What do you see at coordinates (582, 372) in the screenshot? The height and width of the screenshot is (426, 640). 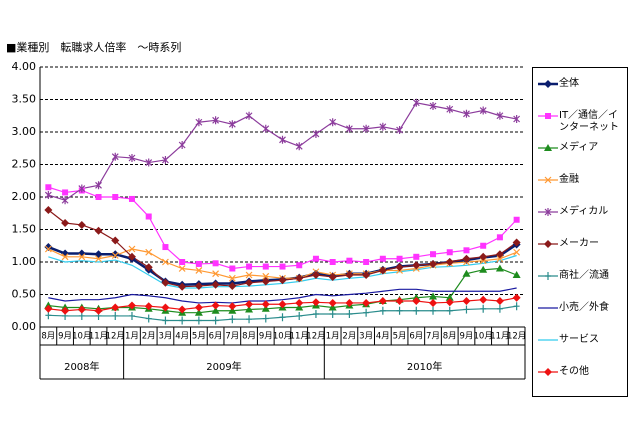 I see `legend-item: その他` at bounding box center [582, 372].